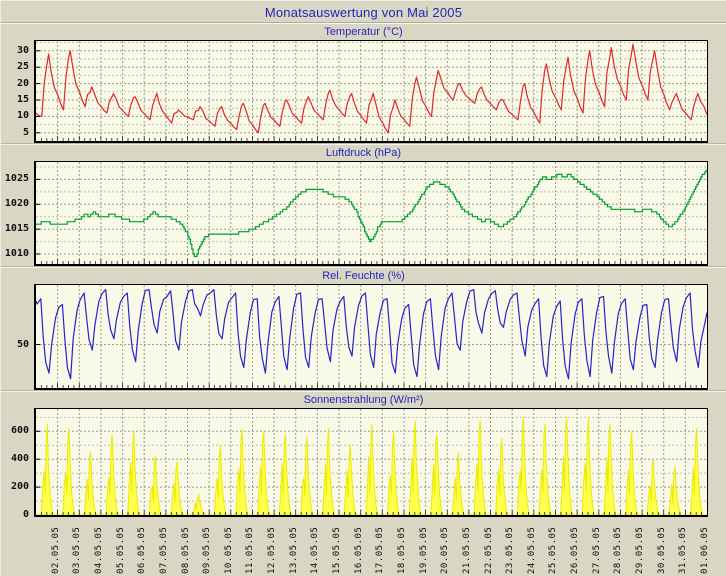 The image size is (726, 576). I want to click on y-axis-labels-temperature: 5 10 15 20 25 30, so click(16, 91).